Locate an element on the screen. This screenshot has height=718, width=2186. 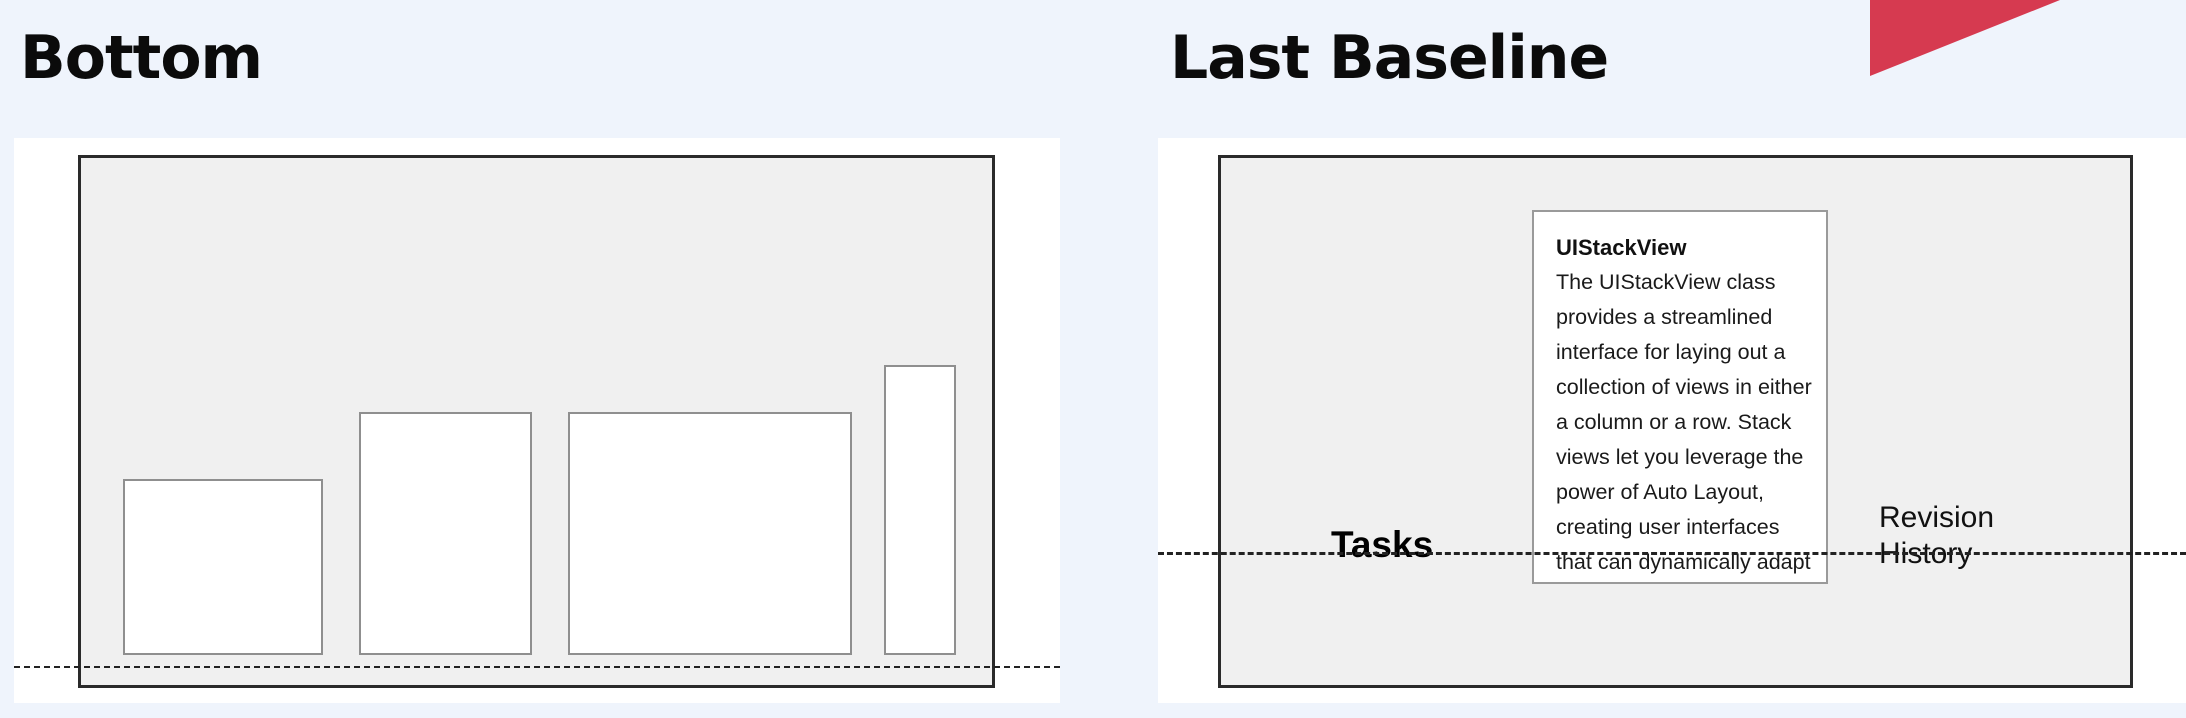
corner-flag-shape is located at coordinates (1965, 38).